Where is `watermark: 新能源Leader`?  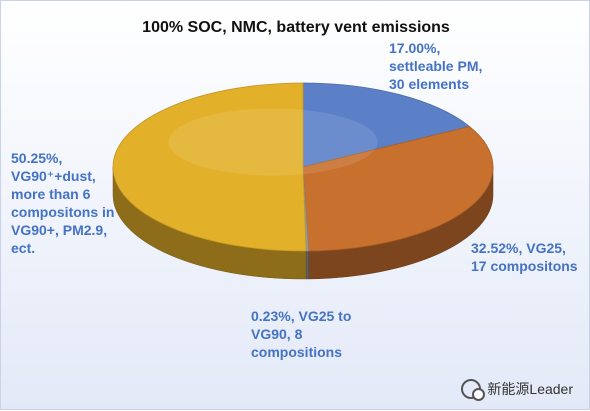 watermark: 新能源Leader is located at coordinates (517, 390).